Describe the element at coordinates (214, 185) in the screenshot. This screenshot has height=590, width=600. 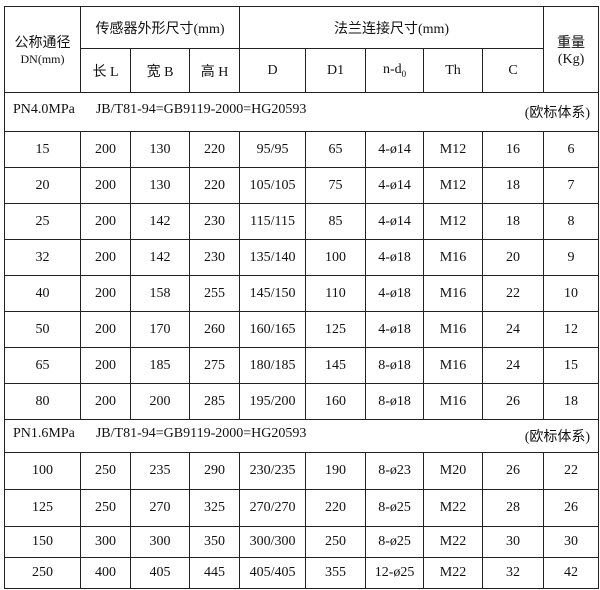
I see `table-cell: 220` at that location.